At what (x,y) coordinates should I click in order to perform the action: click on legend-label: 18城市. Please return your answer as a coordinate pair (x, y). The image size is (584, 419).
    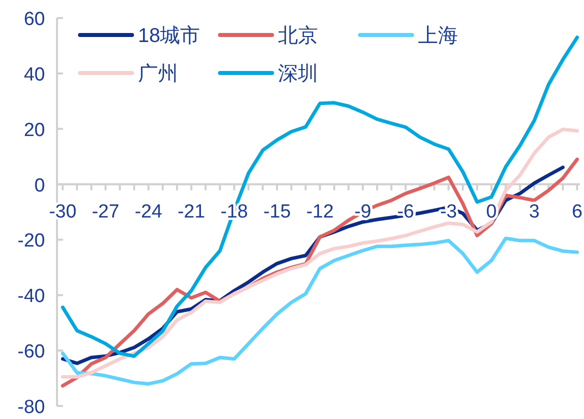
    Looking at the image, I should click on (169, 36).